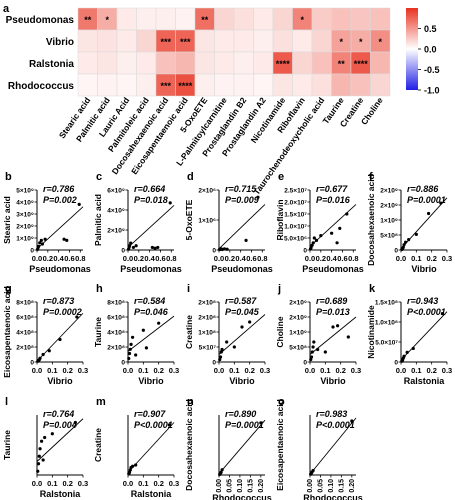 The width and height of the screenshot is (455, 500). What do you see at coordinates (25, 333) in the screenshot?
I see `y-tick-label: 4×10⁸` at bounding box center [25, 333].